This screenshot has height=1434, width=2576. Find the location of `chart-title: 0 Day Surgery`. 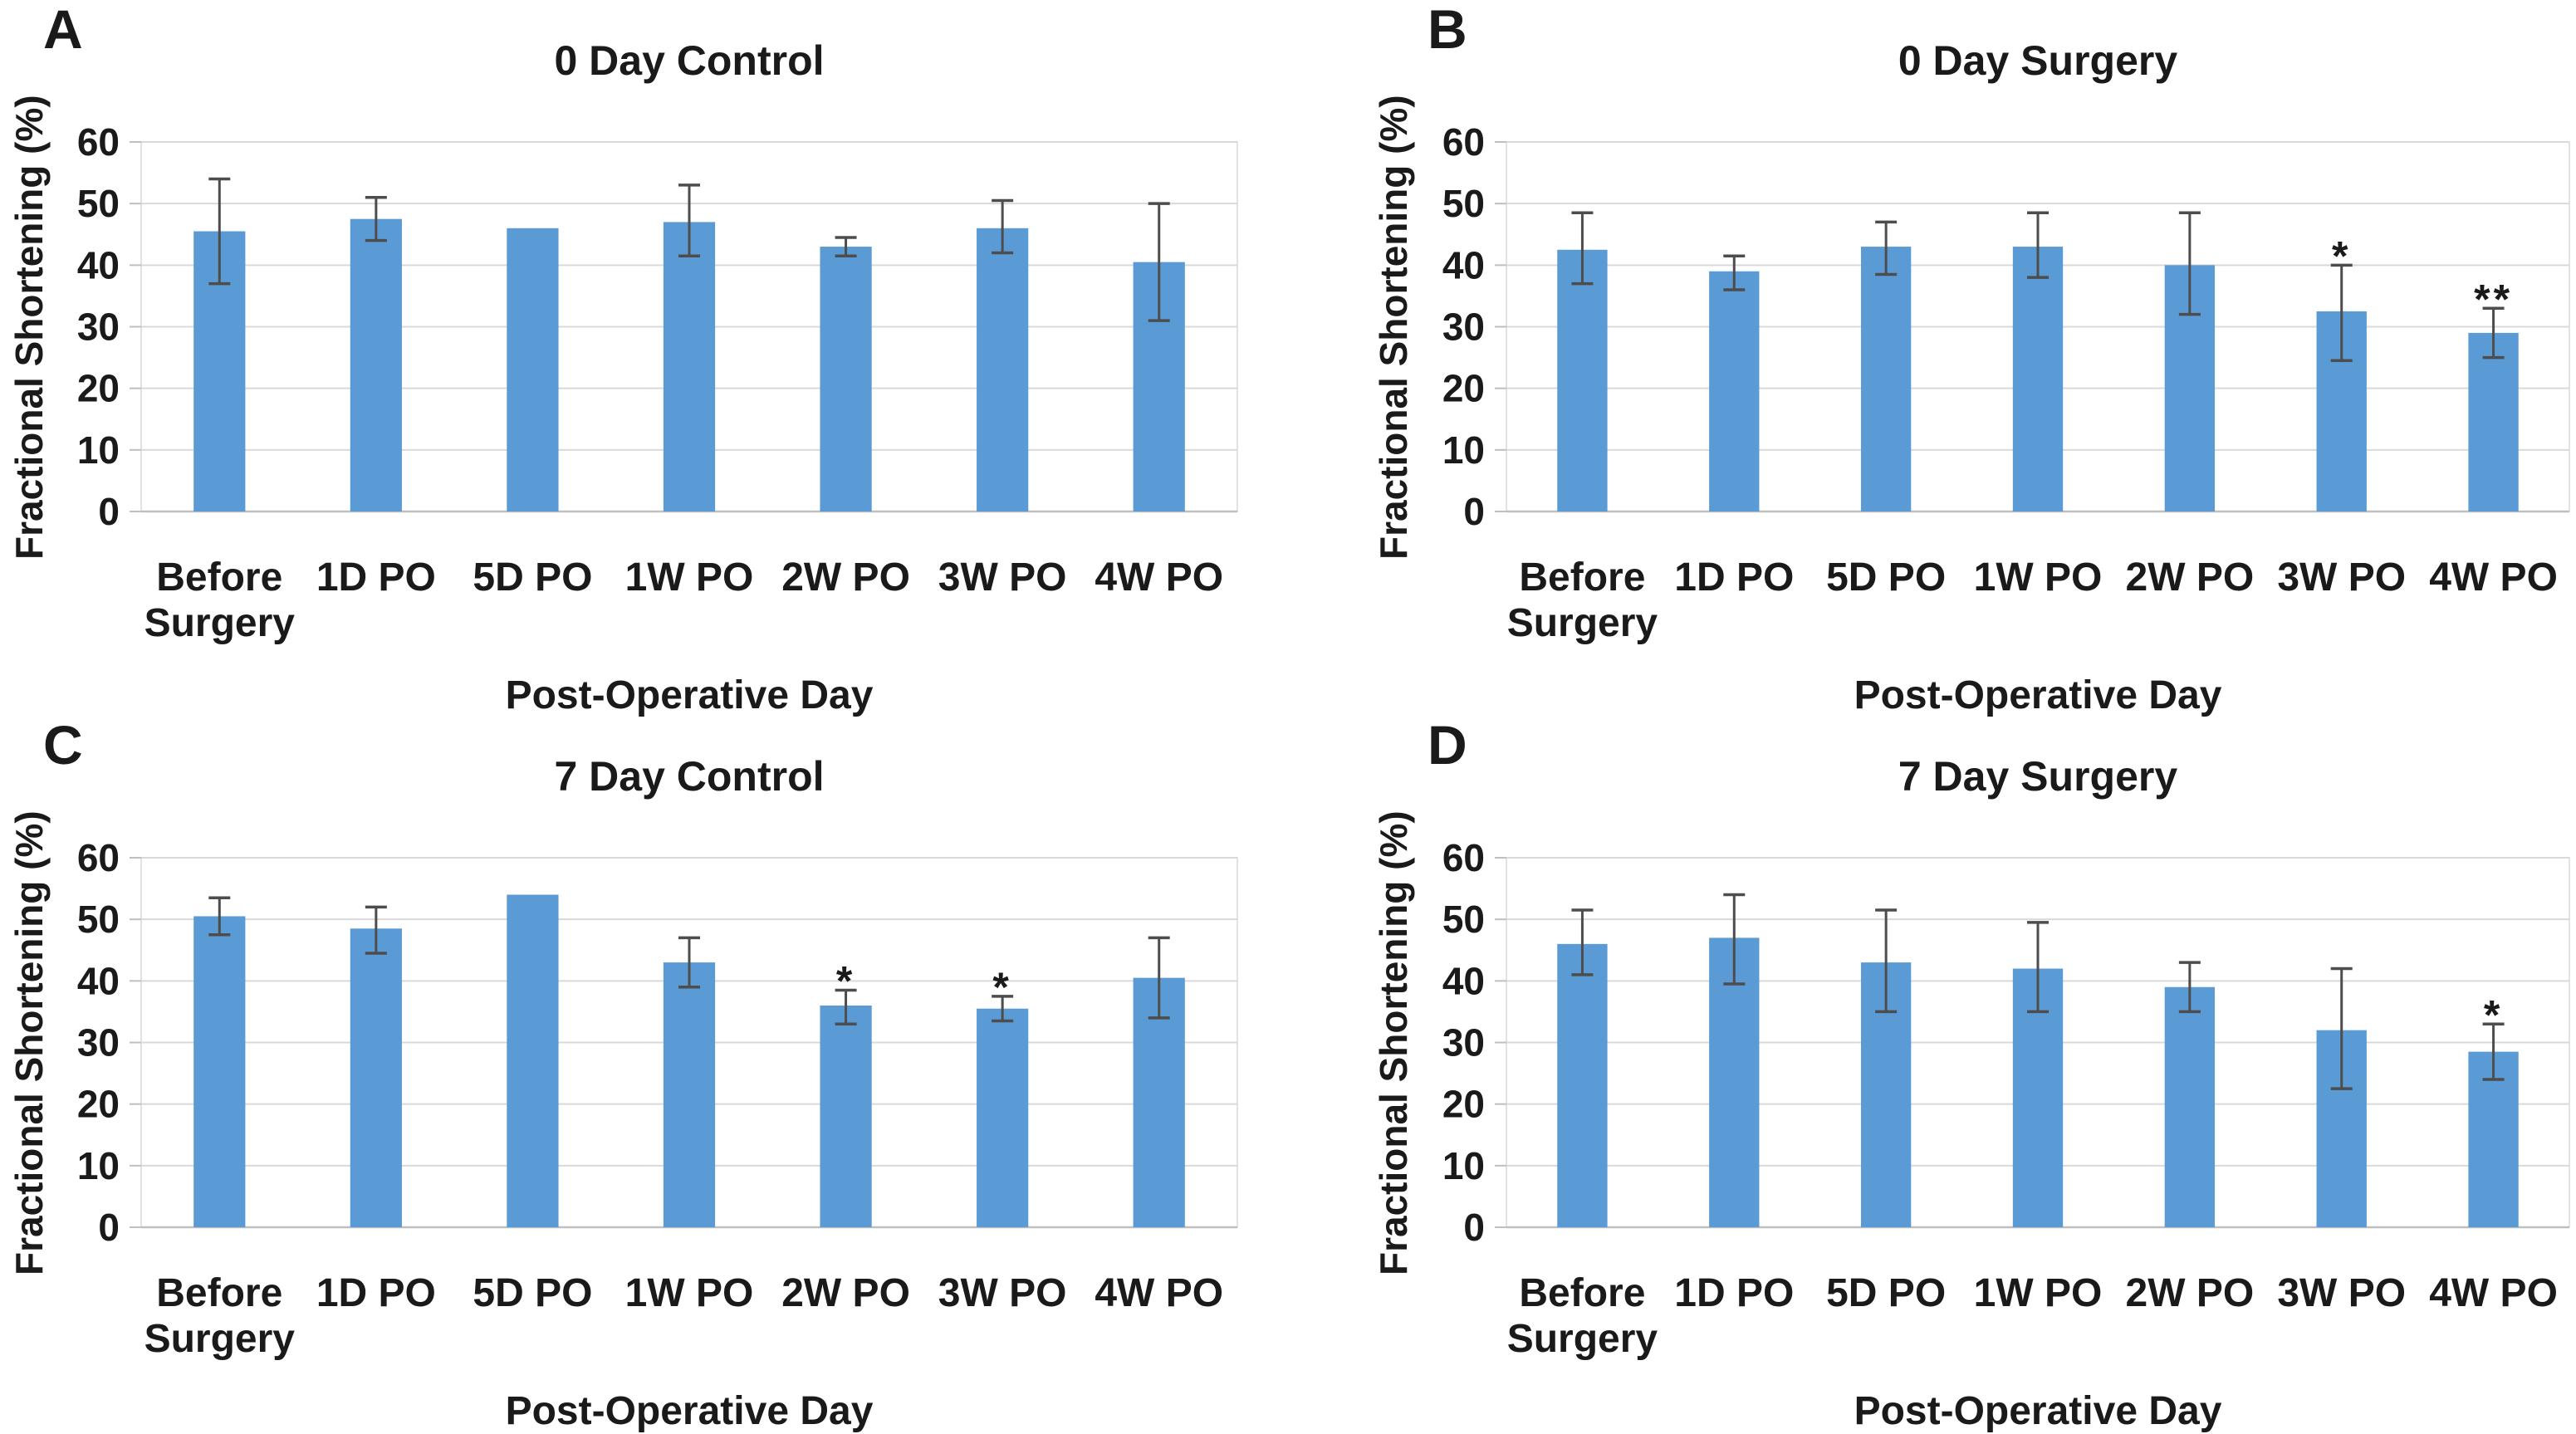

chart-title: 0 Day Surgery is located at coordinates (2038, 60).